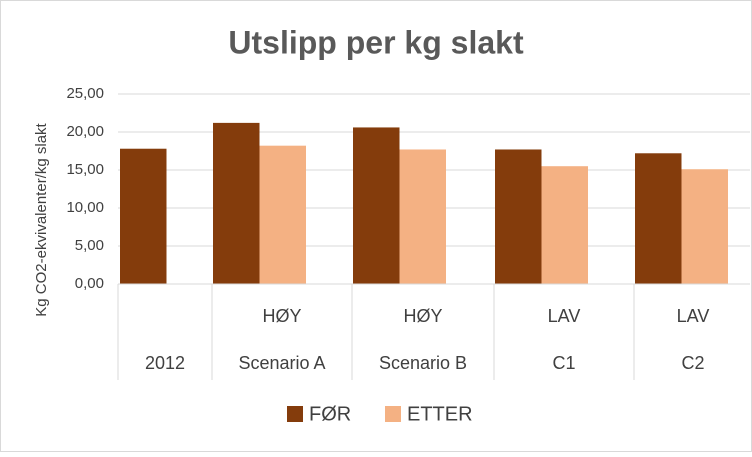 Image resolution: width=752 pixels, height=457 pixels. Describe the element at coordinates (85, 131) in the screenshot. I see `y-tick-label: 20,00` at that location.